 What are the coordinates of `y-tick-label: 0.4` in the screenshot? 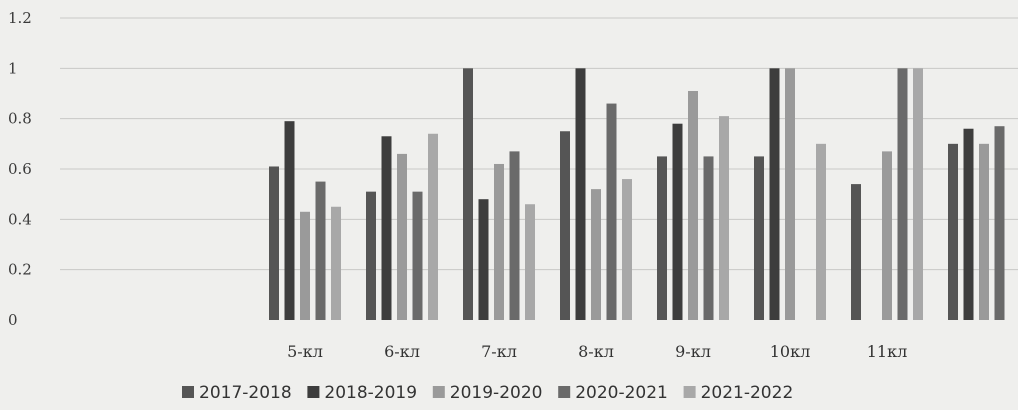 It's located at (20, 219).